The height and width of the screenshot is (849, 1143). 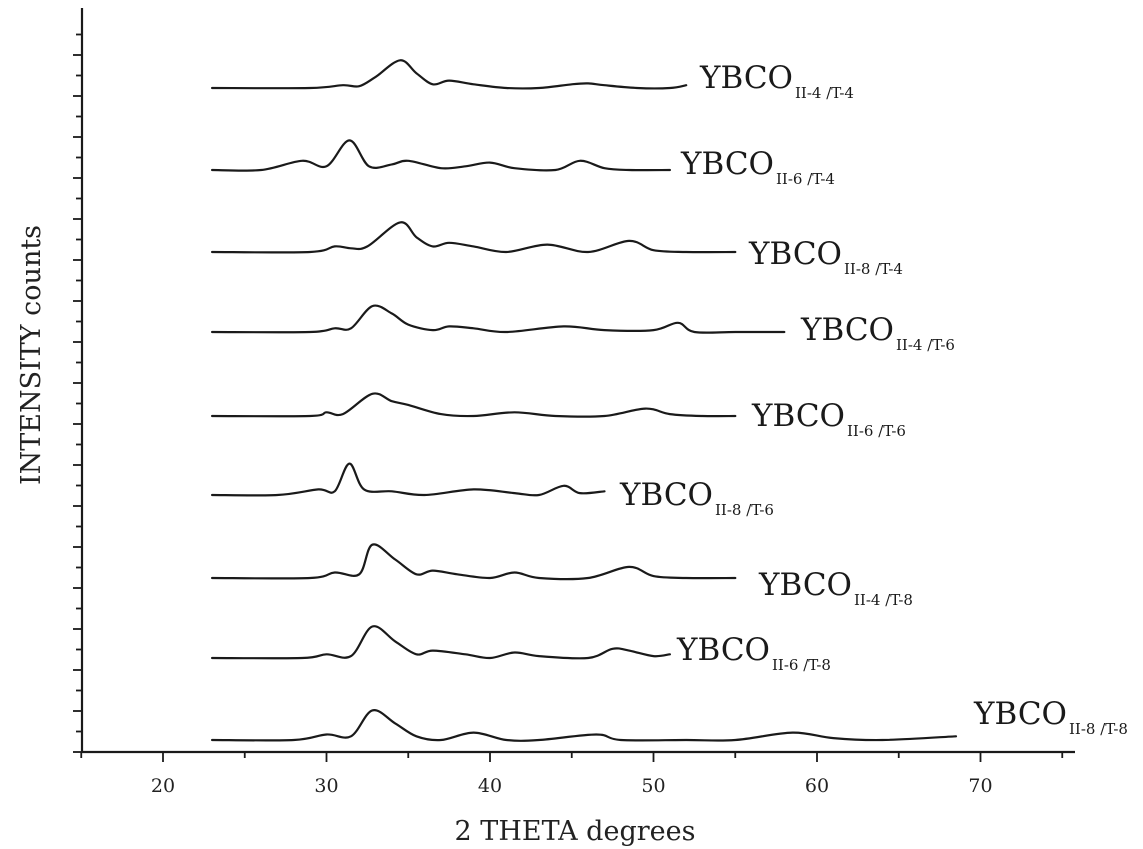 What do you see at coordinates (77, 393) in the screenshot?
I see `y-axis-ticks` at bounding box center [77, 393].